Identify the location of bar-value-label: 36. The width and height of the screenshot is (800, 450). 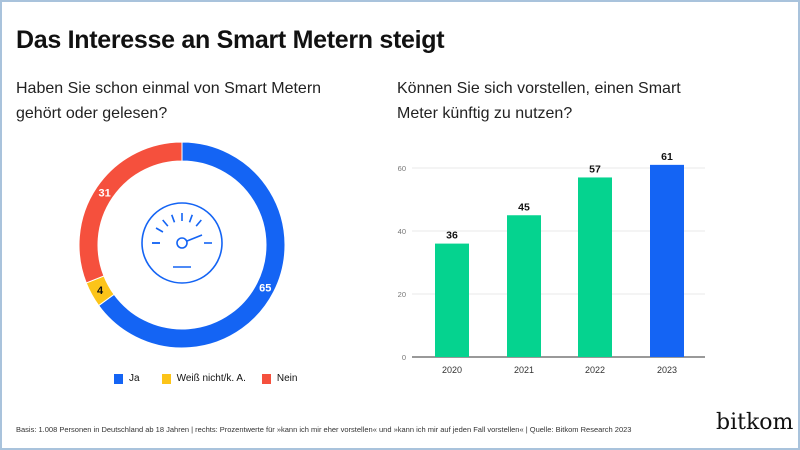
(452, 236).